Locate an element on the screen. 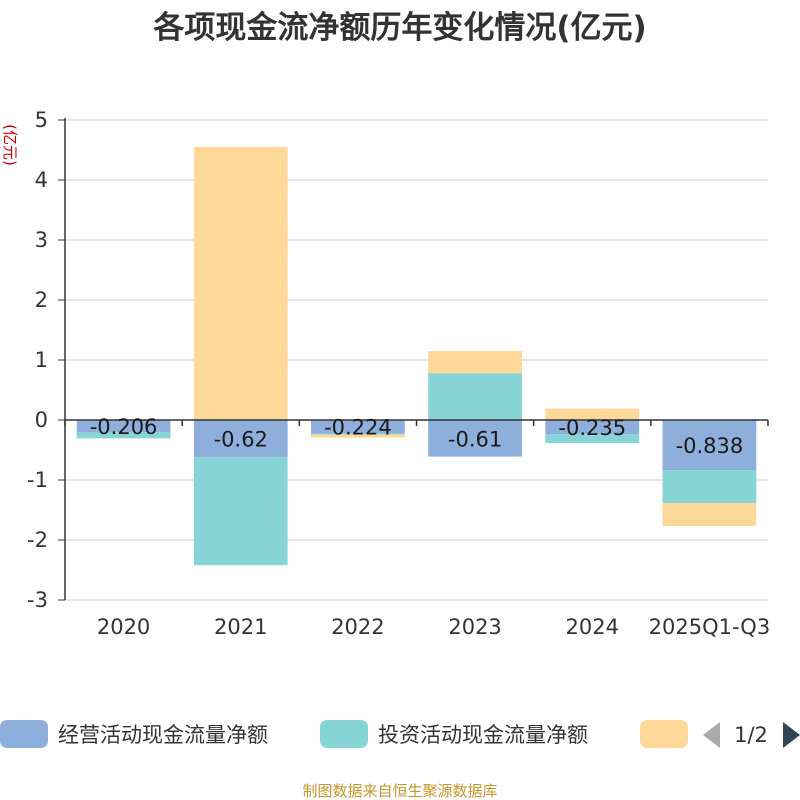 This screenshot has height=800, width=800. legend-label: 投资活动现金流量净额 is located at coordinates (483, 735).